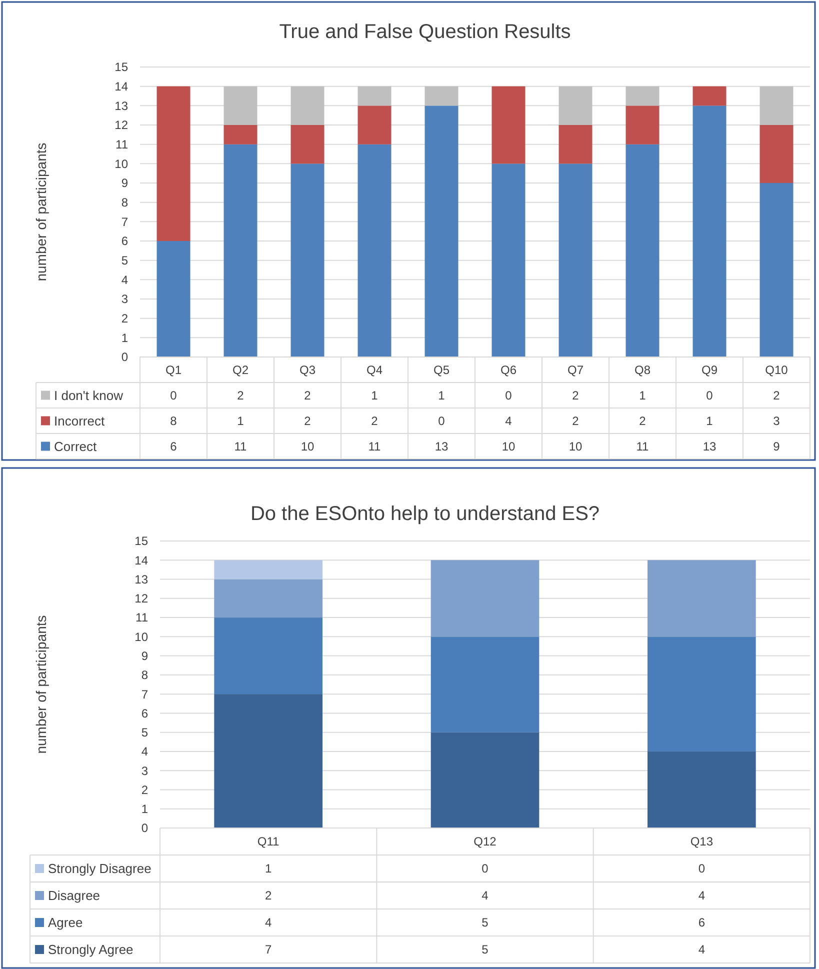 This screenshot has height=969, width=819. I want to click on legend-label: I don't know, so click(89, 395).